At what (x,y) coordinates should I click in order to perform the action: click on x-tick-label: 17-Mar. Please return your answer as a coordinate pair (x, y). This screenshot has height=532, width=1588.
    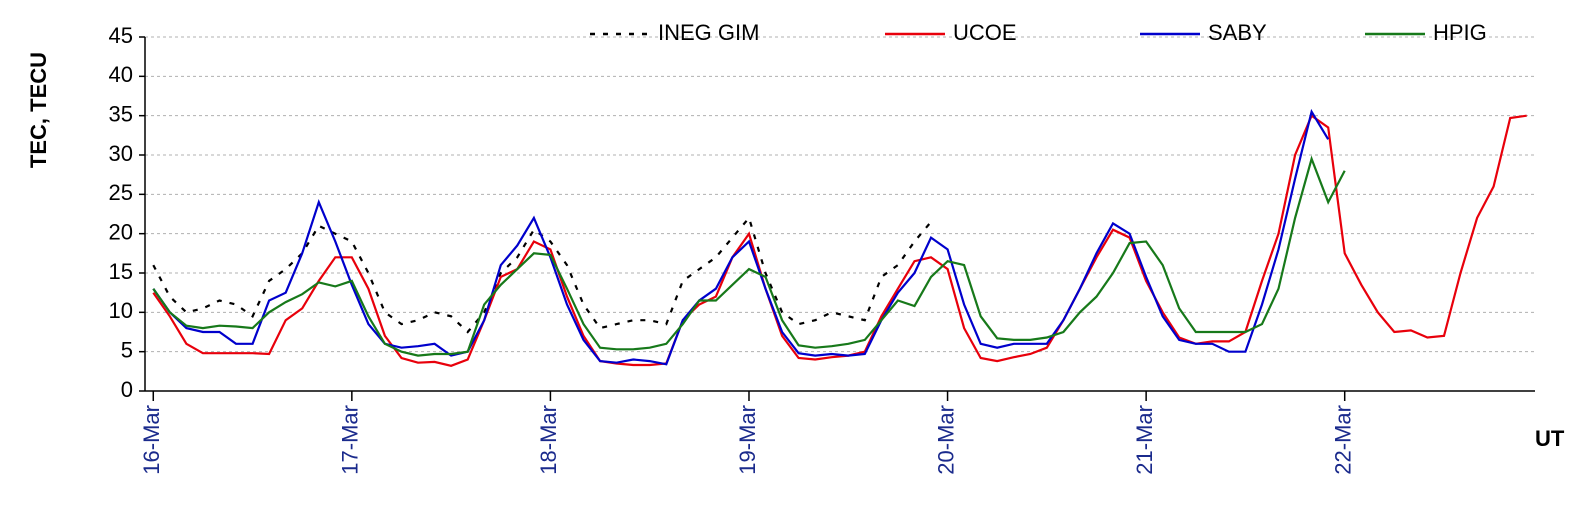
    Looking at the image, I should click on (350, 440).